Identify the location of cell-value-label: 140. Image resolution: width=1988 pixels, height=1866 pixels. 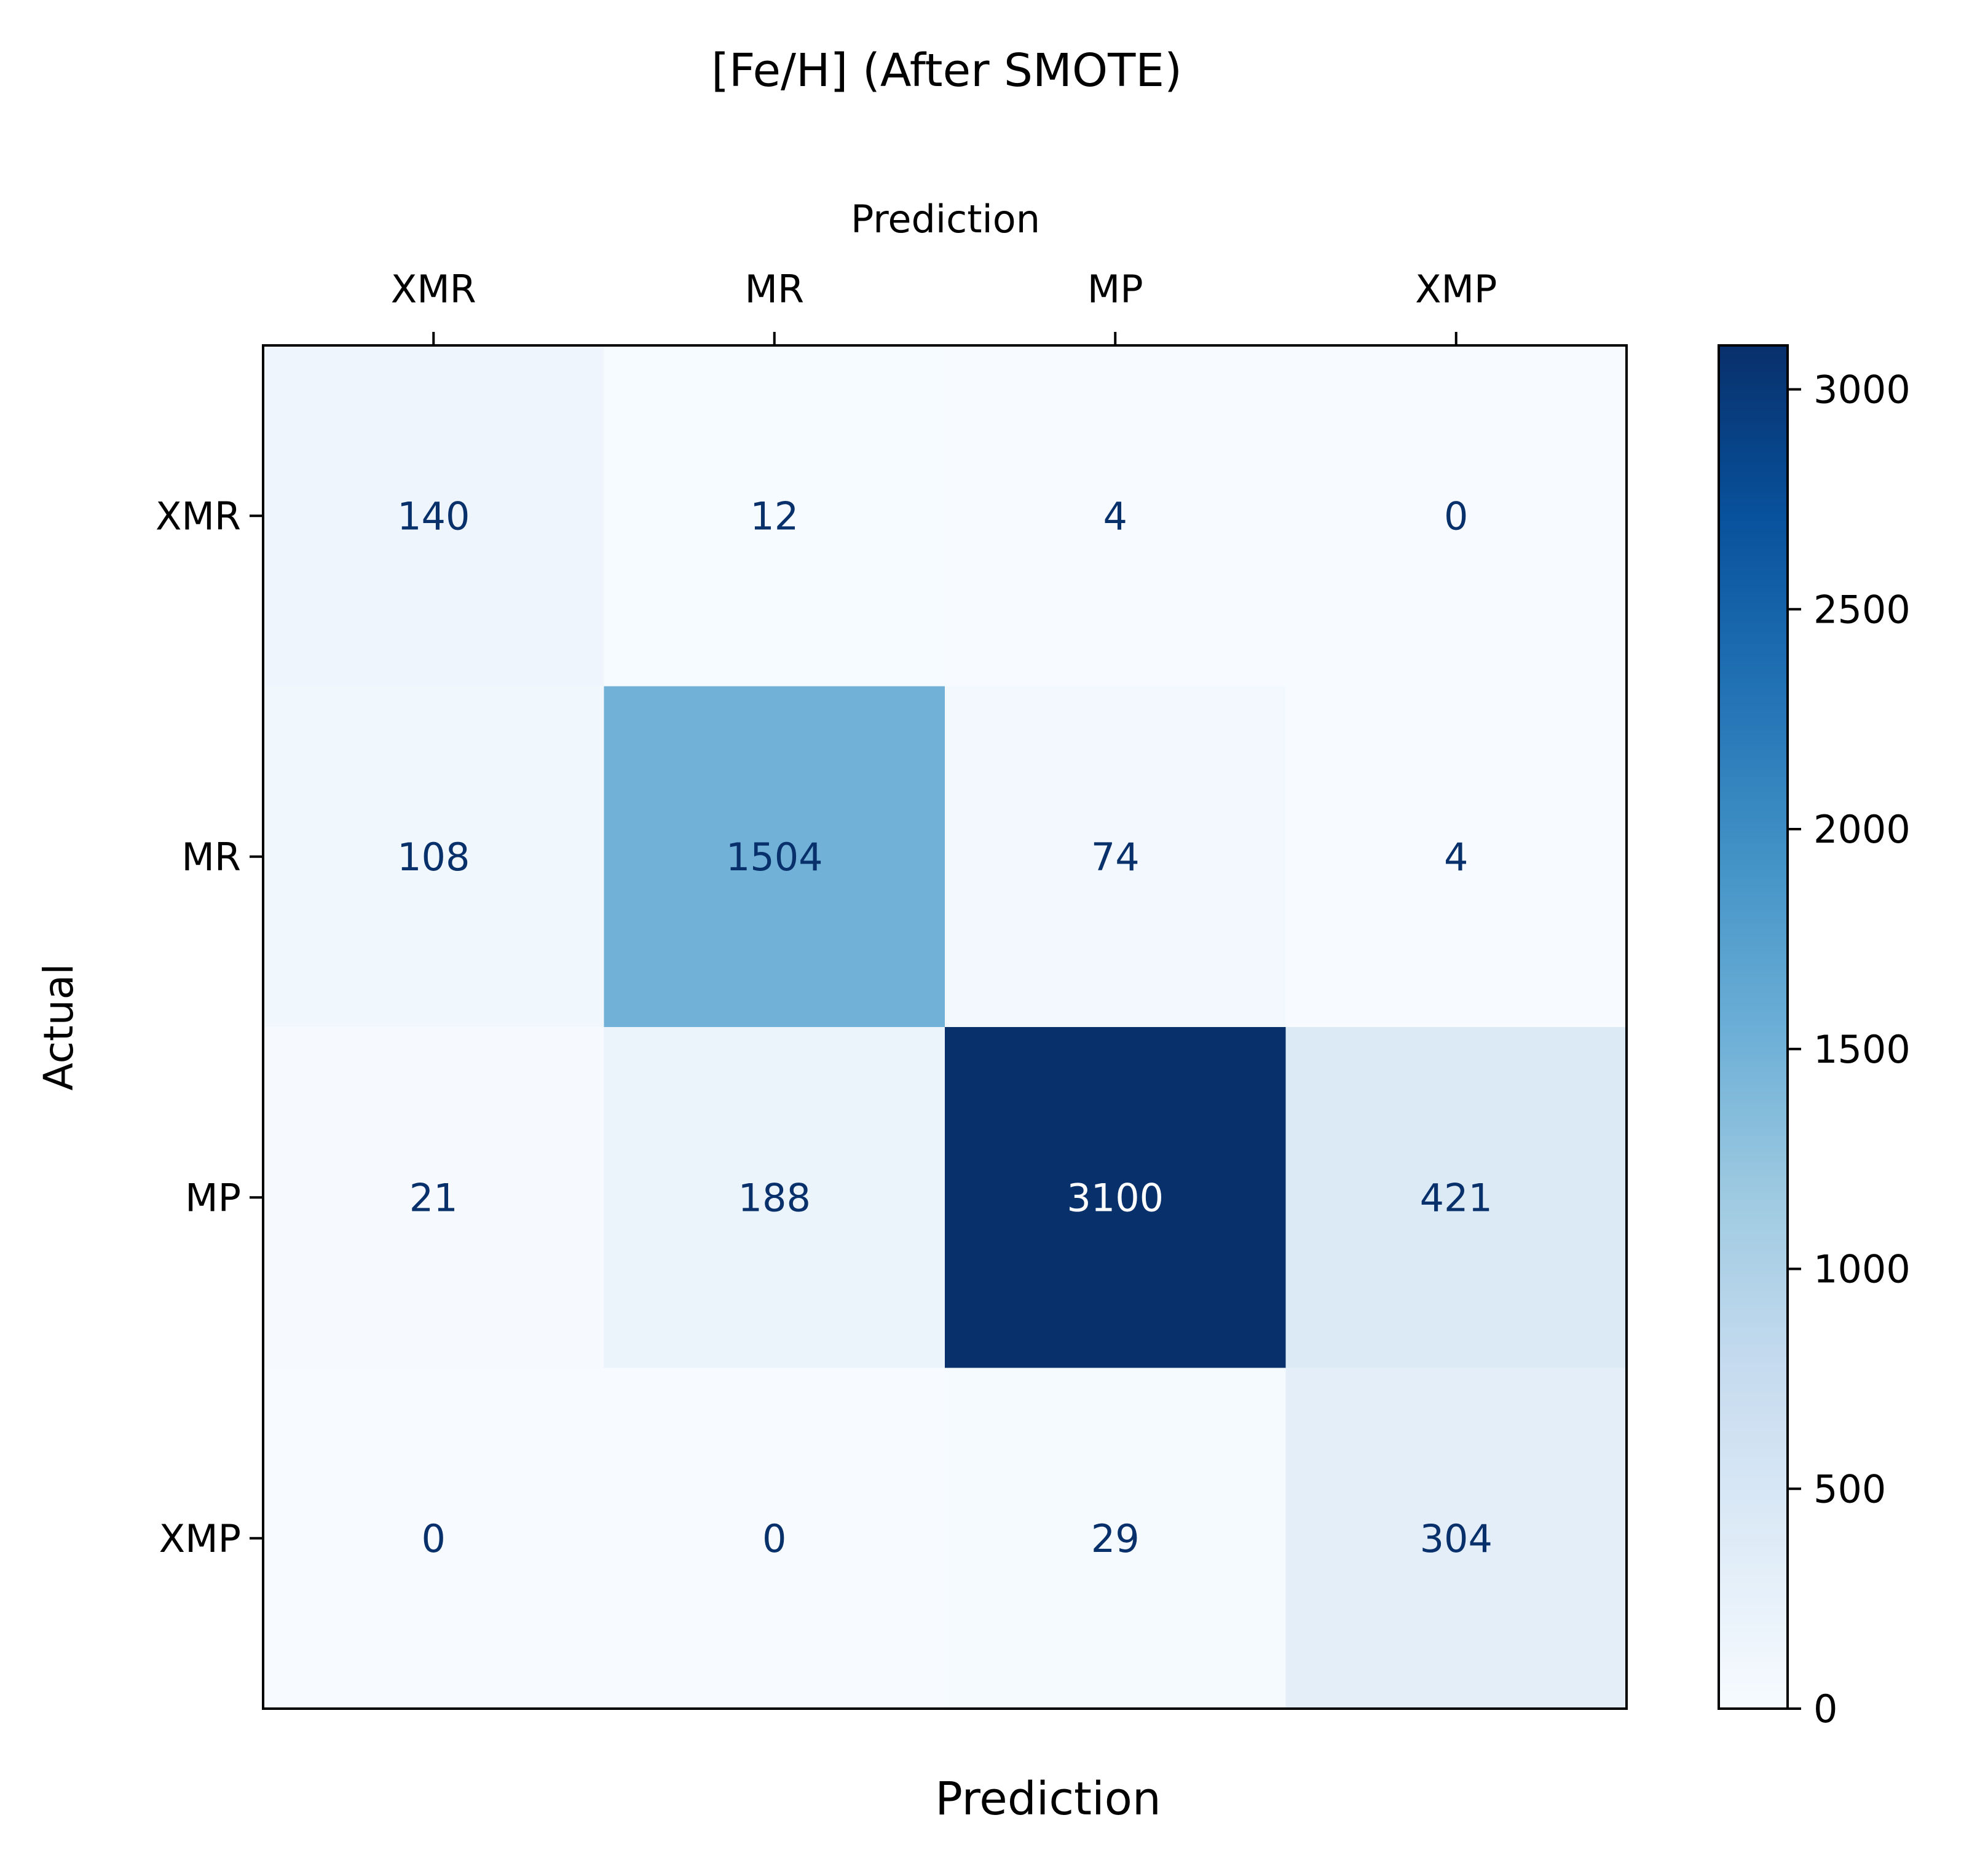
(433, 516).